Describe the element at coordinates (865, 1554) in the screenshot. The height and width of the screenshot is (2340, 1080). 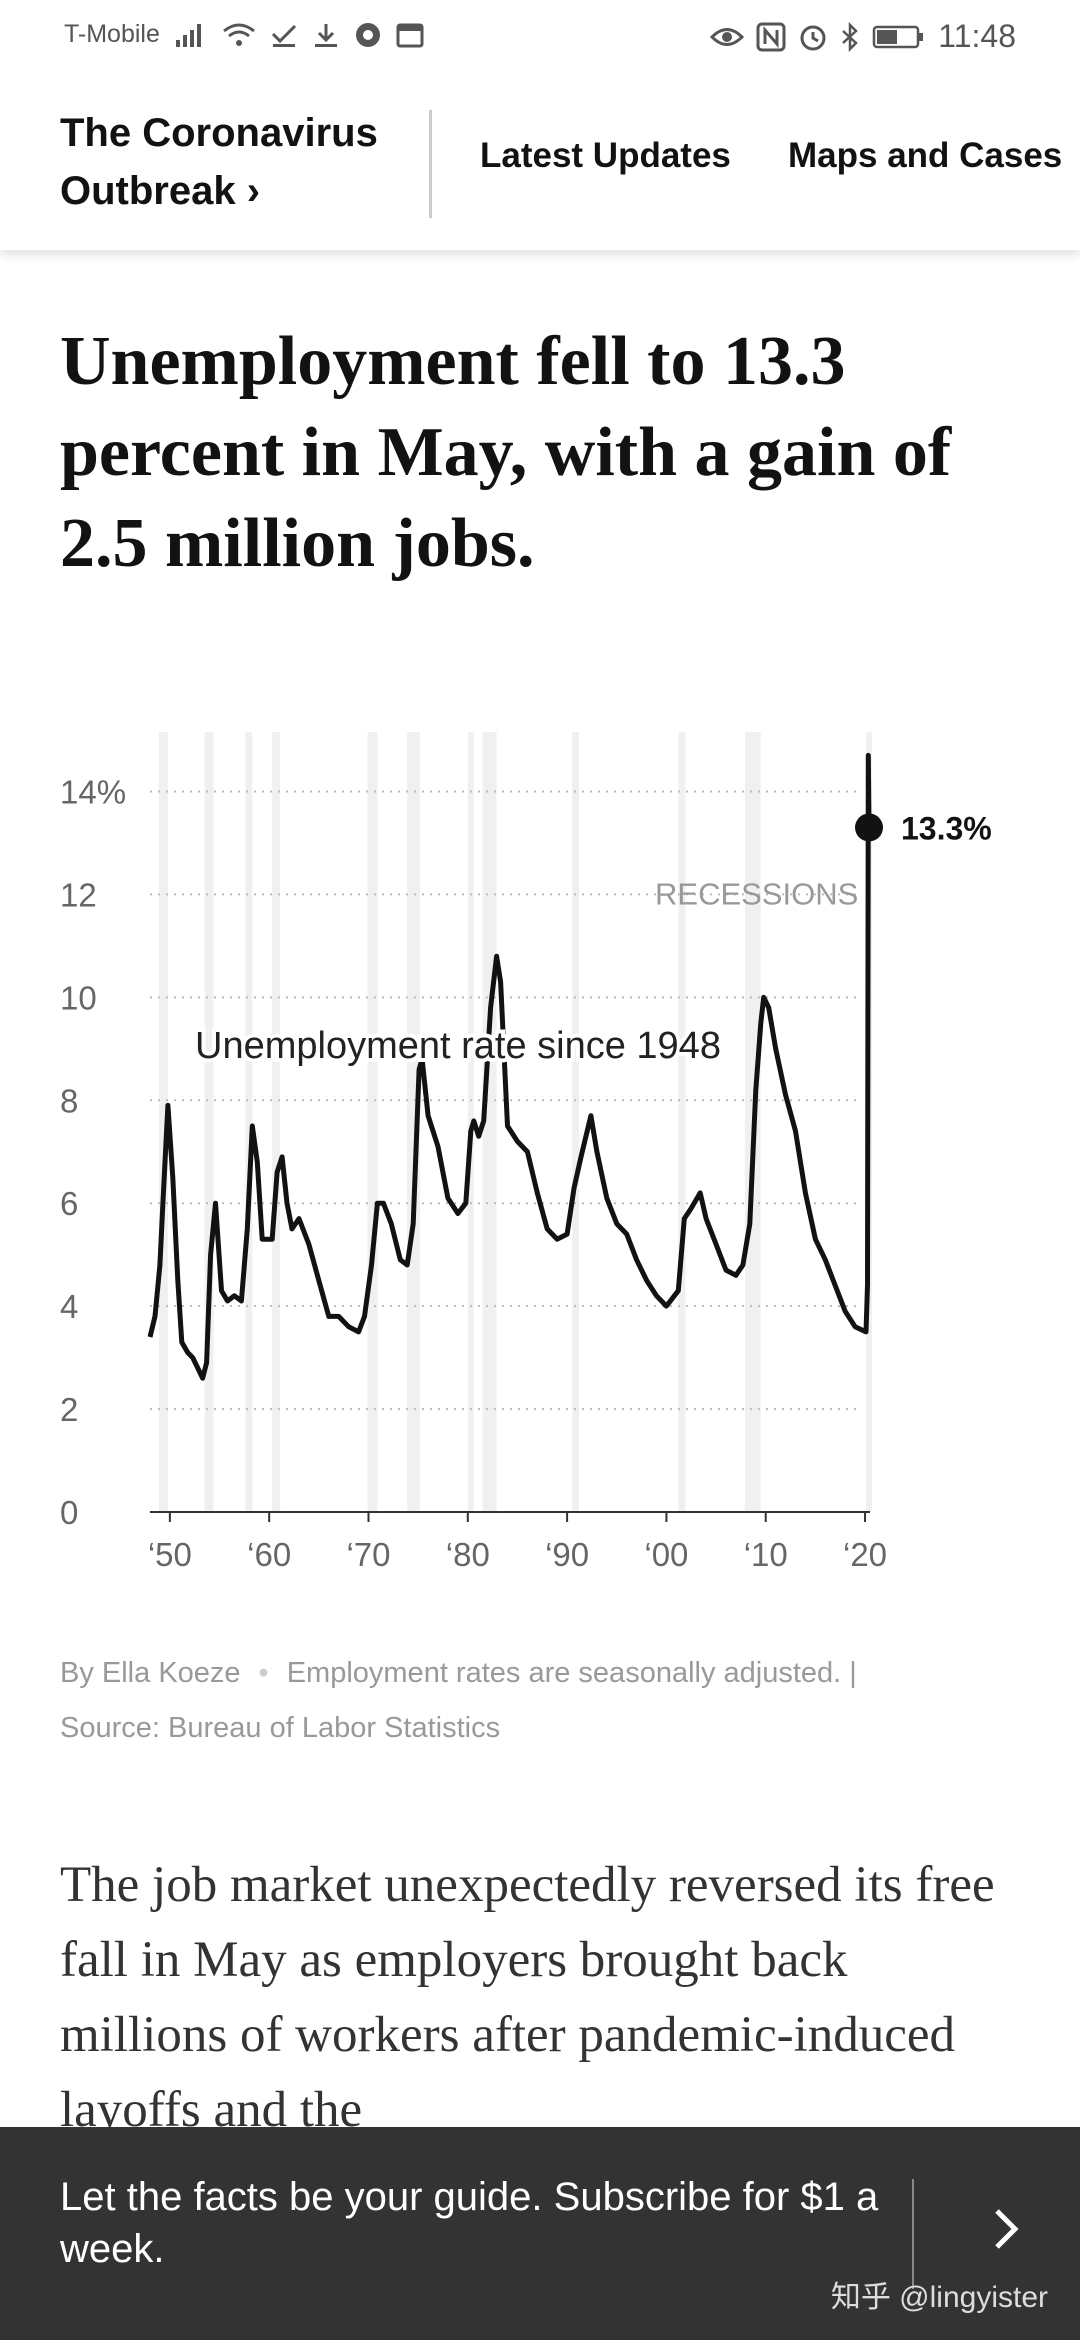
I see `x-tick-label: ‘20` at that location.